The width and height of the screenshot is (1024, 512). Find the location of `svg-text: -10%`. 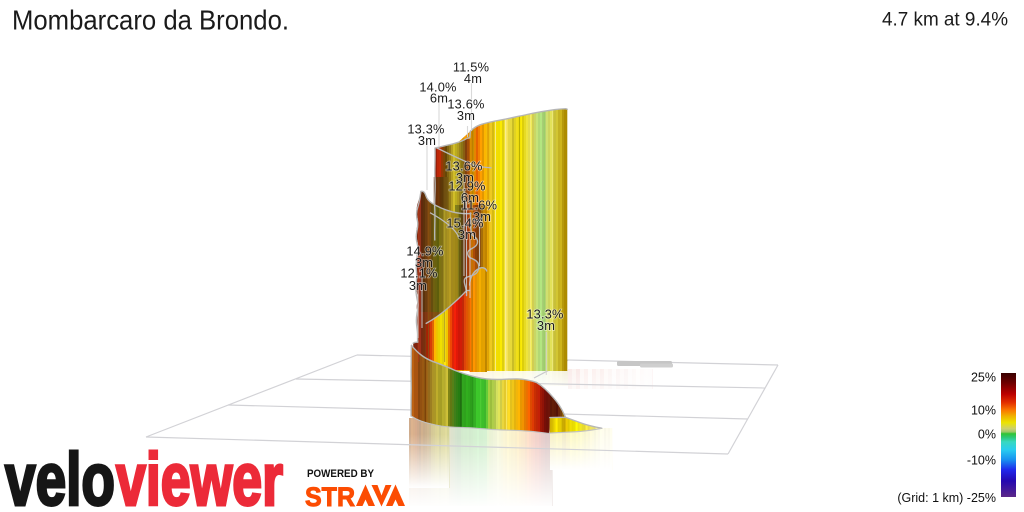

svg-text: -10% is located at coordinates (981, 461).